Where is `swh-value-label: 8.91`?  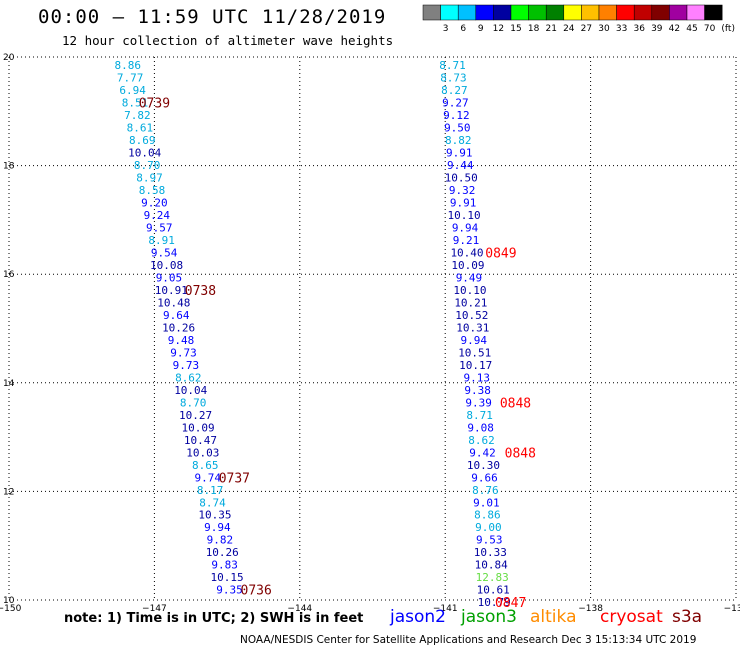
swh-value-label: 8.91 is located at coordinates (161, 240).